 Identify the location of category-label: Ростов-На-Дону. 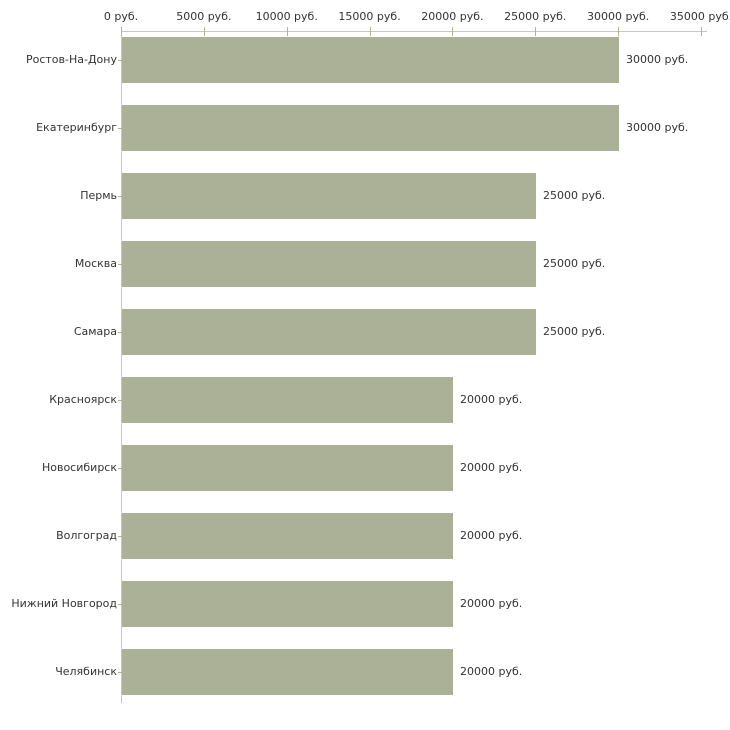
(71, 59).